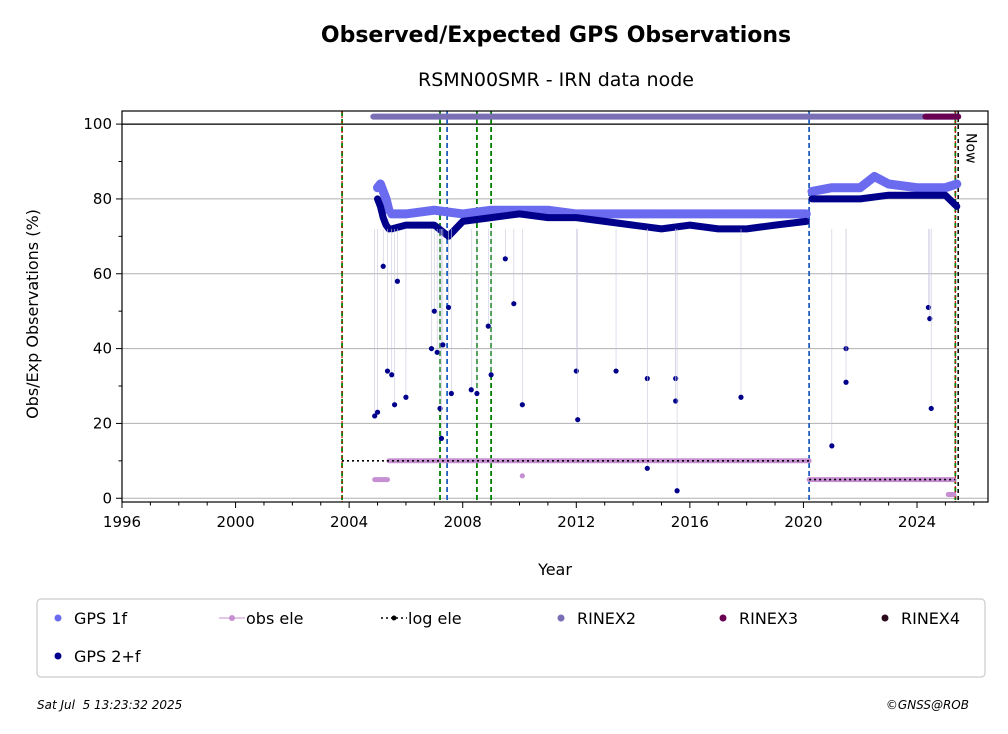 Image resolution: width=1008 pixels, height=734 pixels. I want to click on legend-label: RINEX3, so click(768, 618).